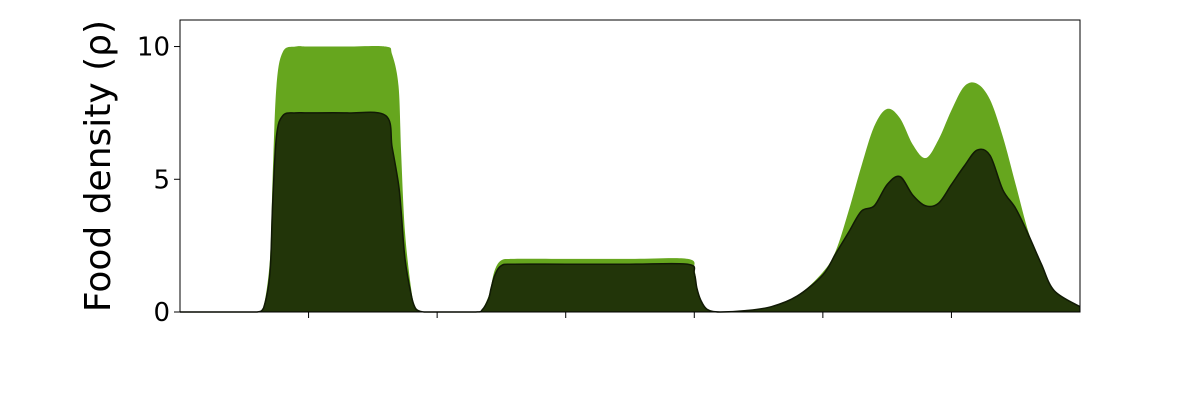 This screenshot has width=1200, height=400. I want to click on y-tick-label: 10, so click(153, 48).